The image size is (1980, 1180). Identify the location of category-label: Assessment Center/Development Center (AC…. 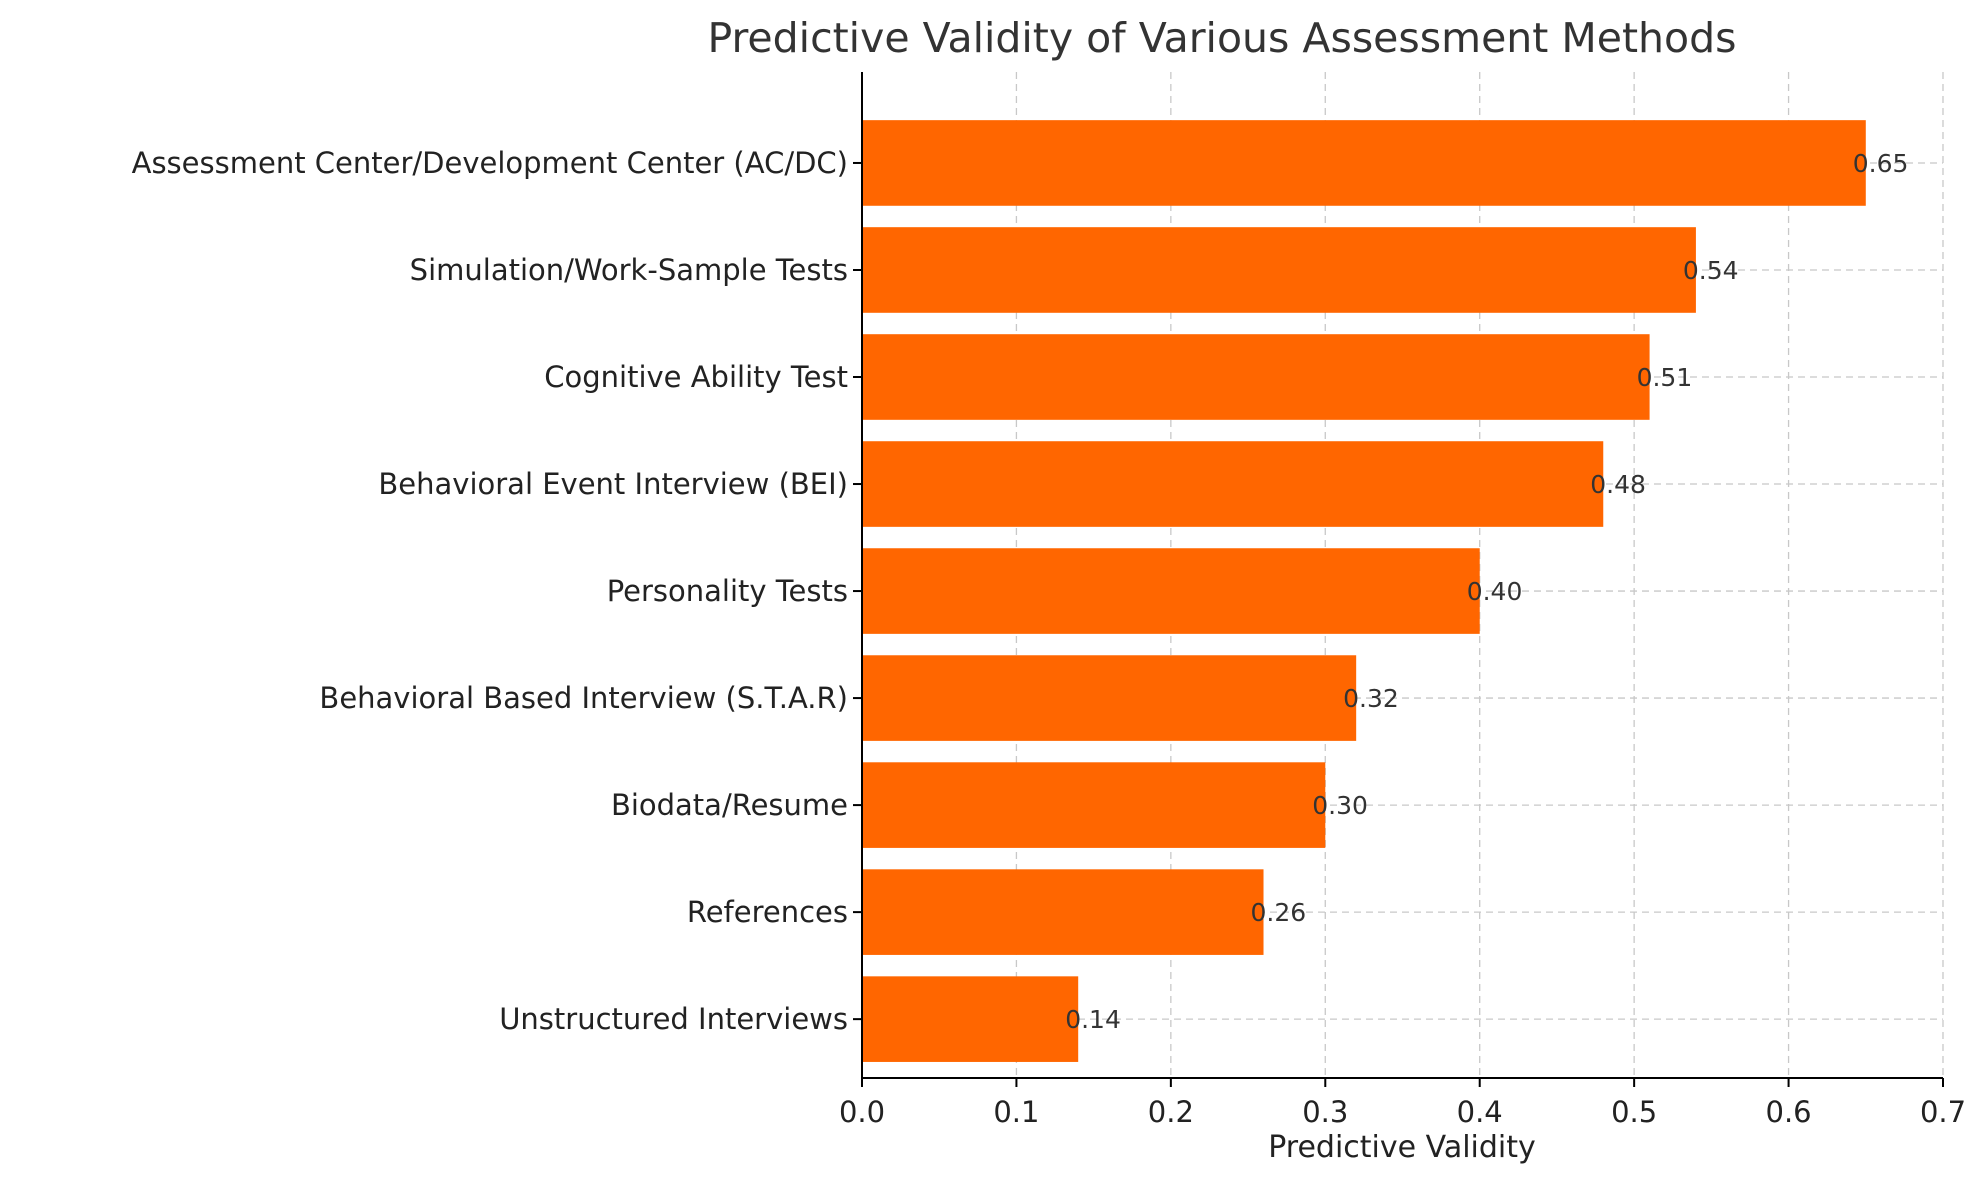
(490, 163).